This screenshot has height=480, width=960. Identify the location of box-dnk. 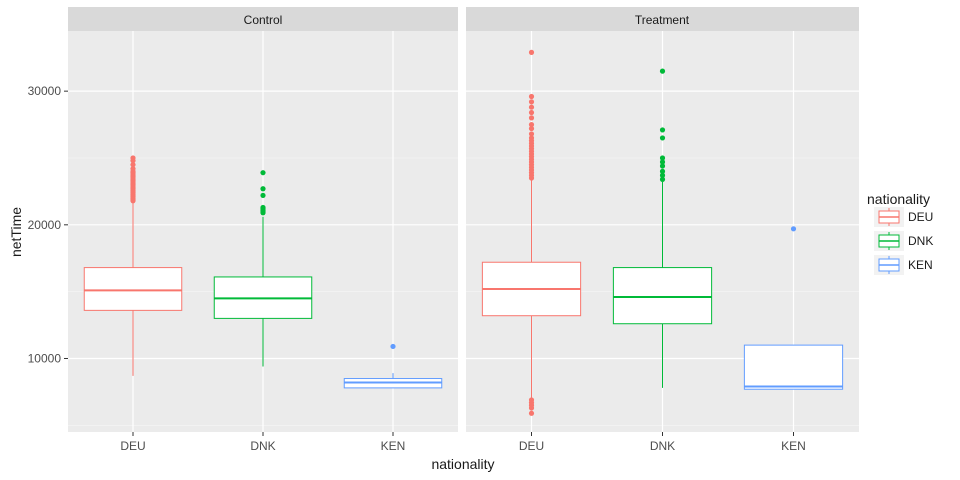
(662, 296).